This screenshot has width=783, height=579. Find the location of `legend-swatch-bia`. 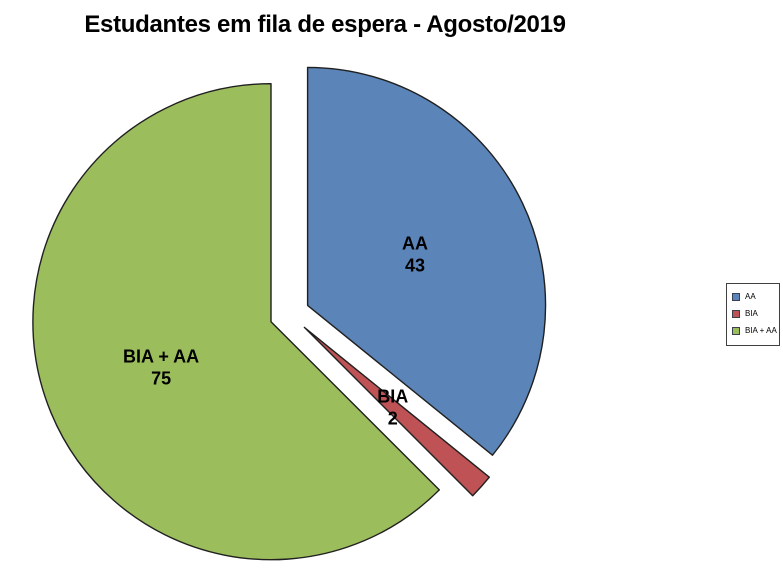

legend-swatch-bia is located at coordinates (736, 313).